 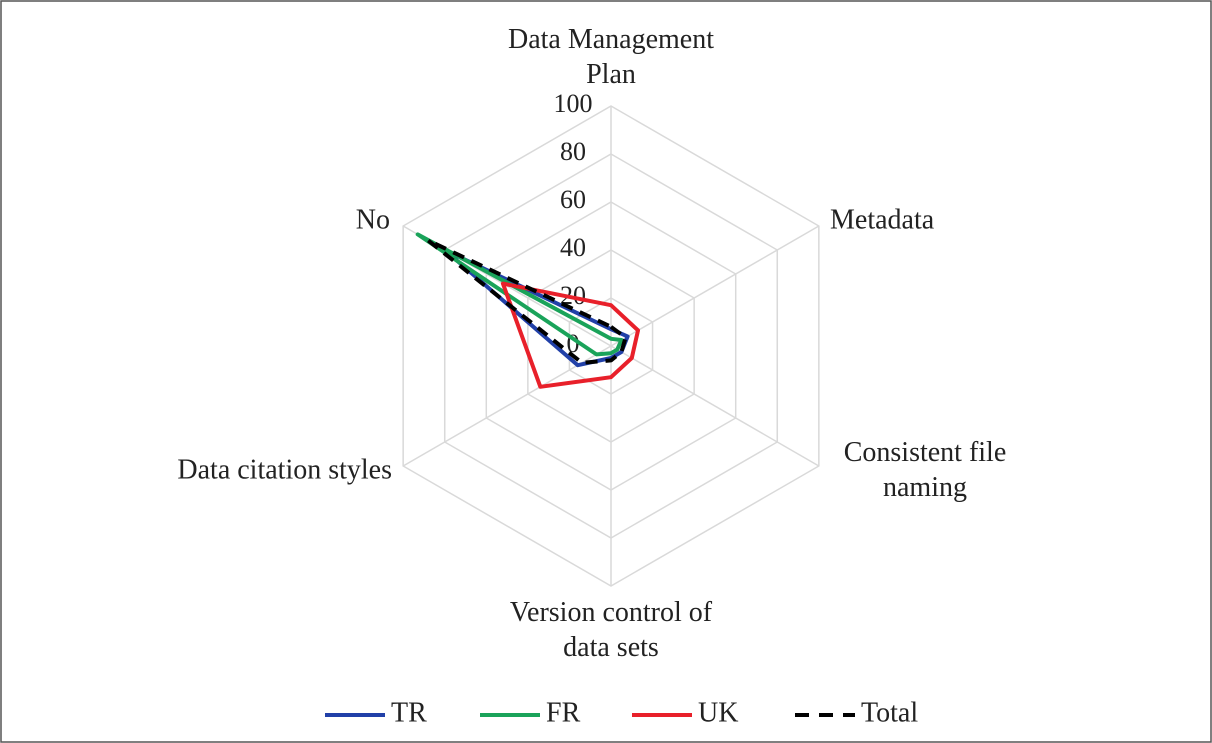 What do you see at coordinates (573, 103) in the screenshot?
I see `r-tick-label: 100` at bounding box center [573, 103].